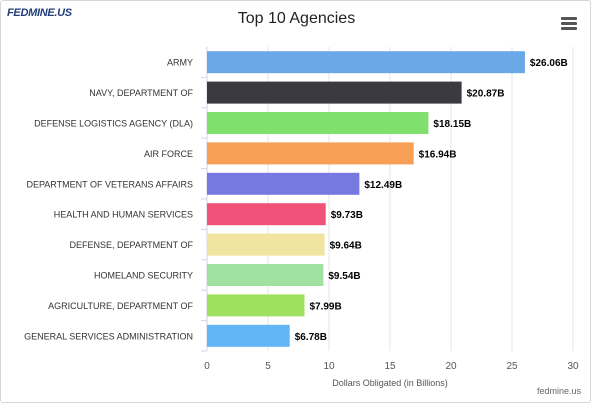 This screenshot has width=591, height=404. Describe the element at coordinates (329, 366) in the screenshot. I see `x-tick-label: 10` at that location.